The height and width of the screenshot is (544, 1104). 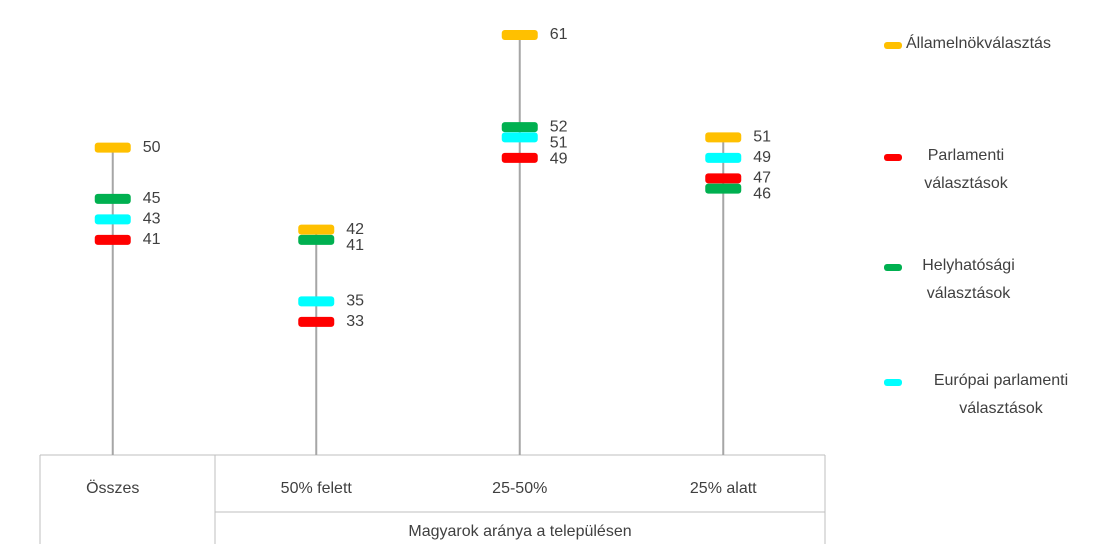 I want to click on value-label: 47, so click(x=762, y=178).